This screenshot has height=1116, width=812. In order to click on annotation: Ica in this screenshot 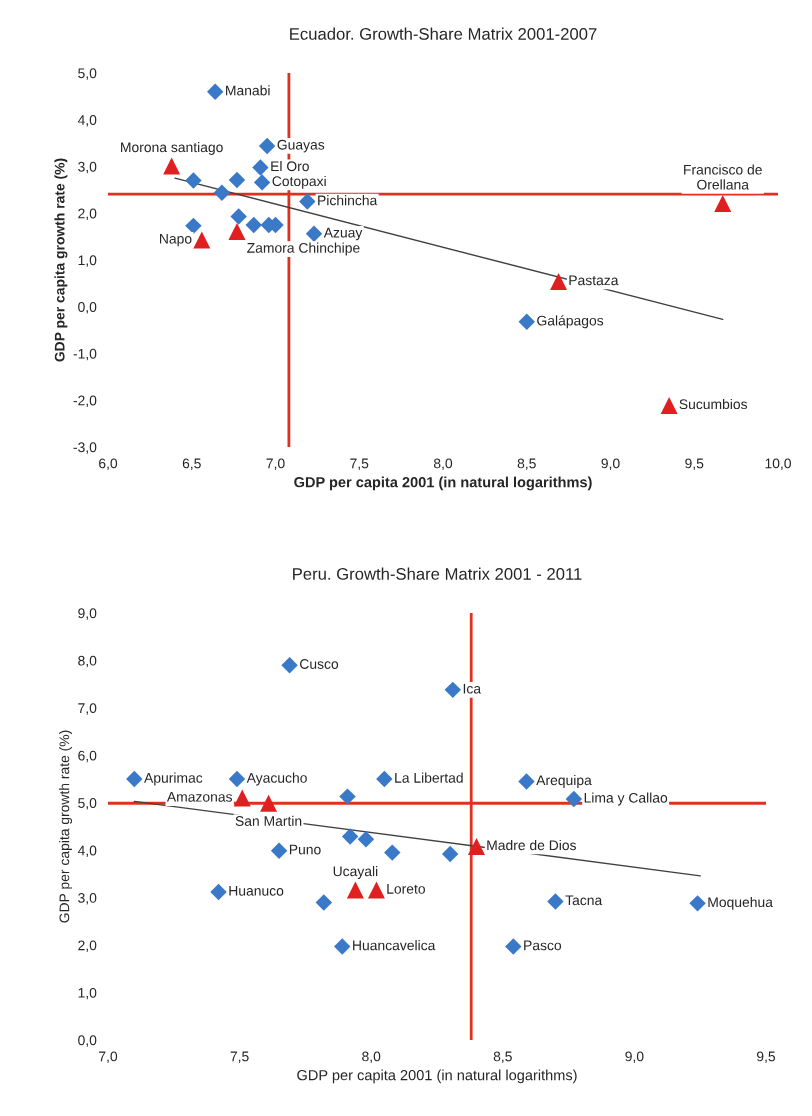, I will do `click(472, 688)`.